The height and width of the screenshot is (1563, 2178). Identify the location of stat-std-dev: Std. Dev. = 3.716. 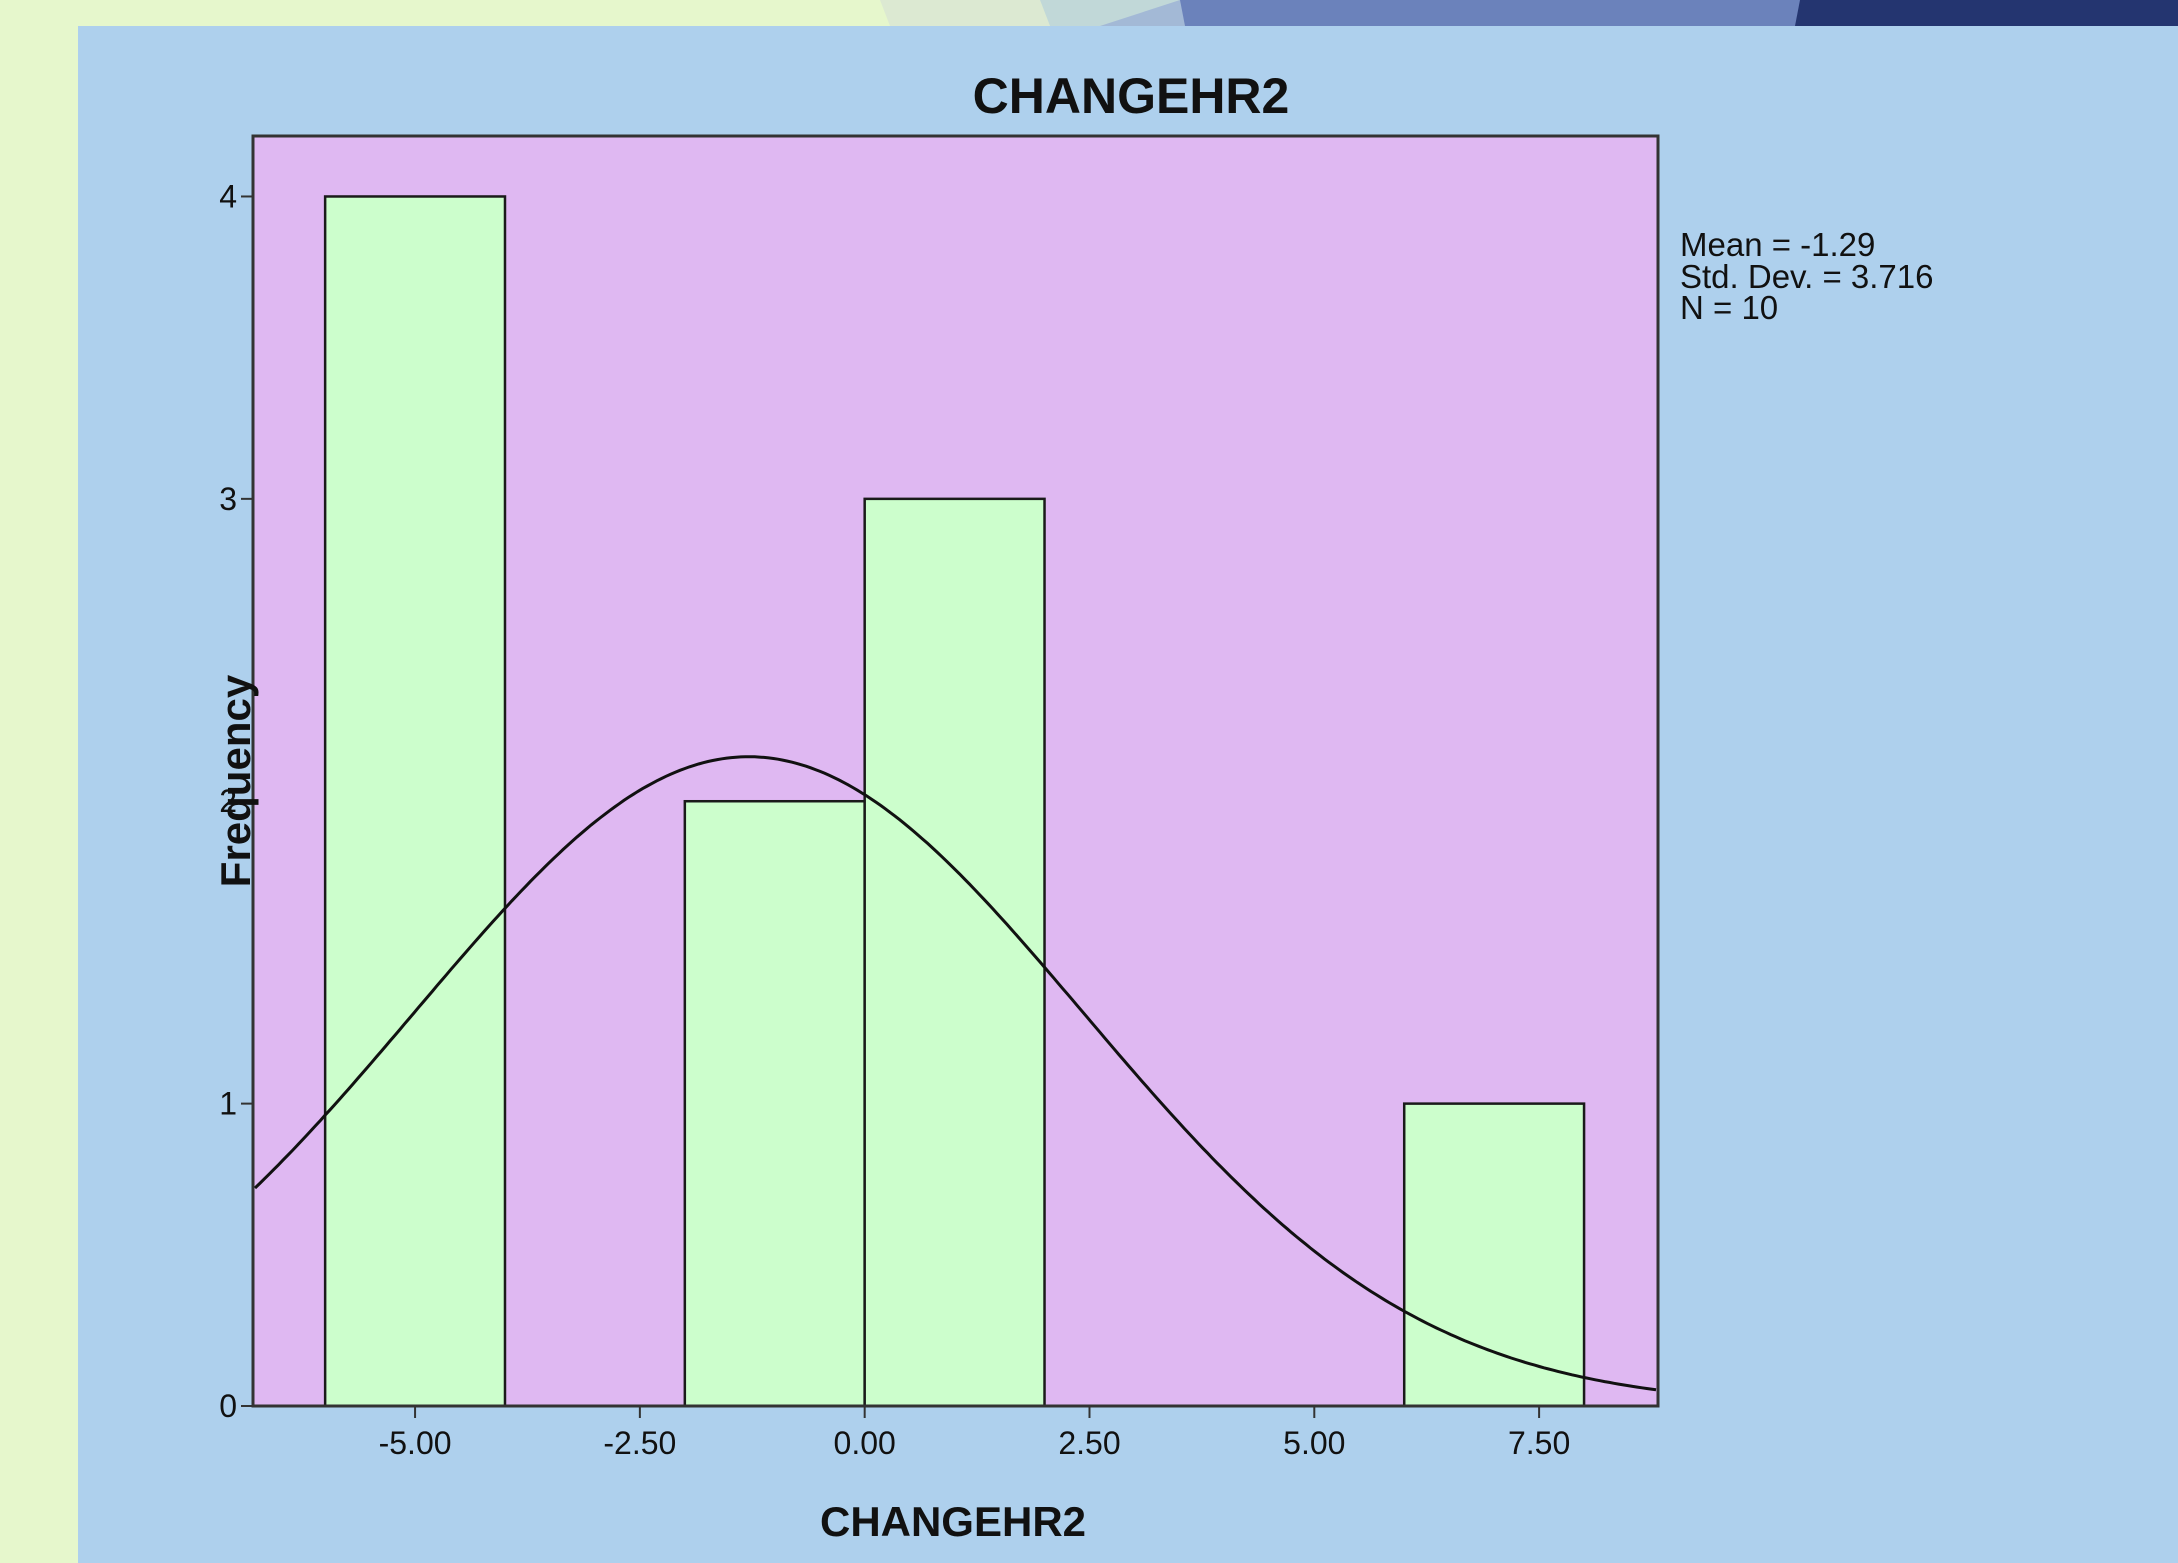
(1806, 276).